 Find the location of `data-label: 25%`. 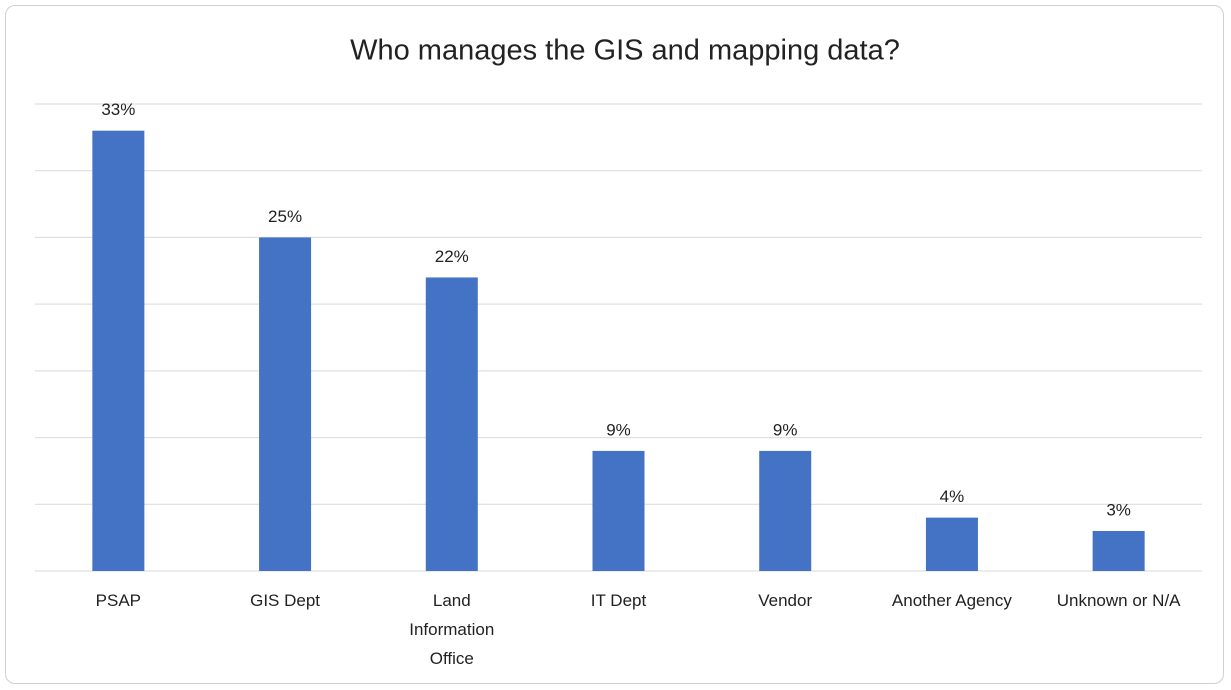

data-label: 25% is located at coordinates (285, 216).